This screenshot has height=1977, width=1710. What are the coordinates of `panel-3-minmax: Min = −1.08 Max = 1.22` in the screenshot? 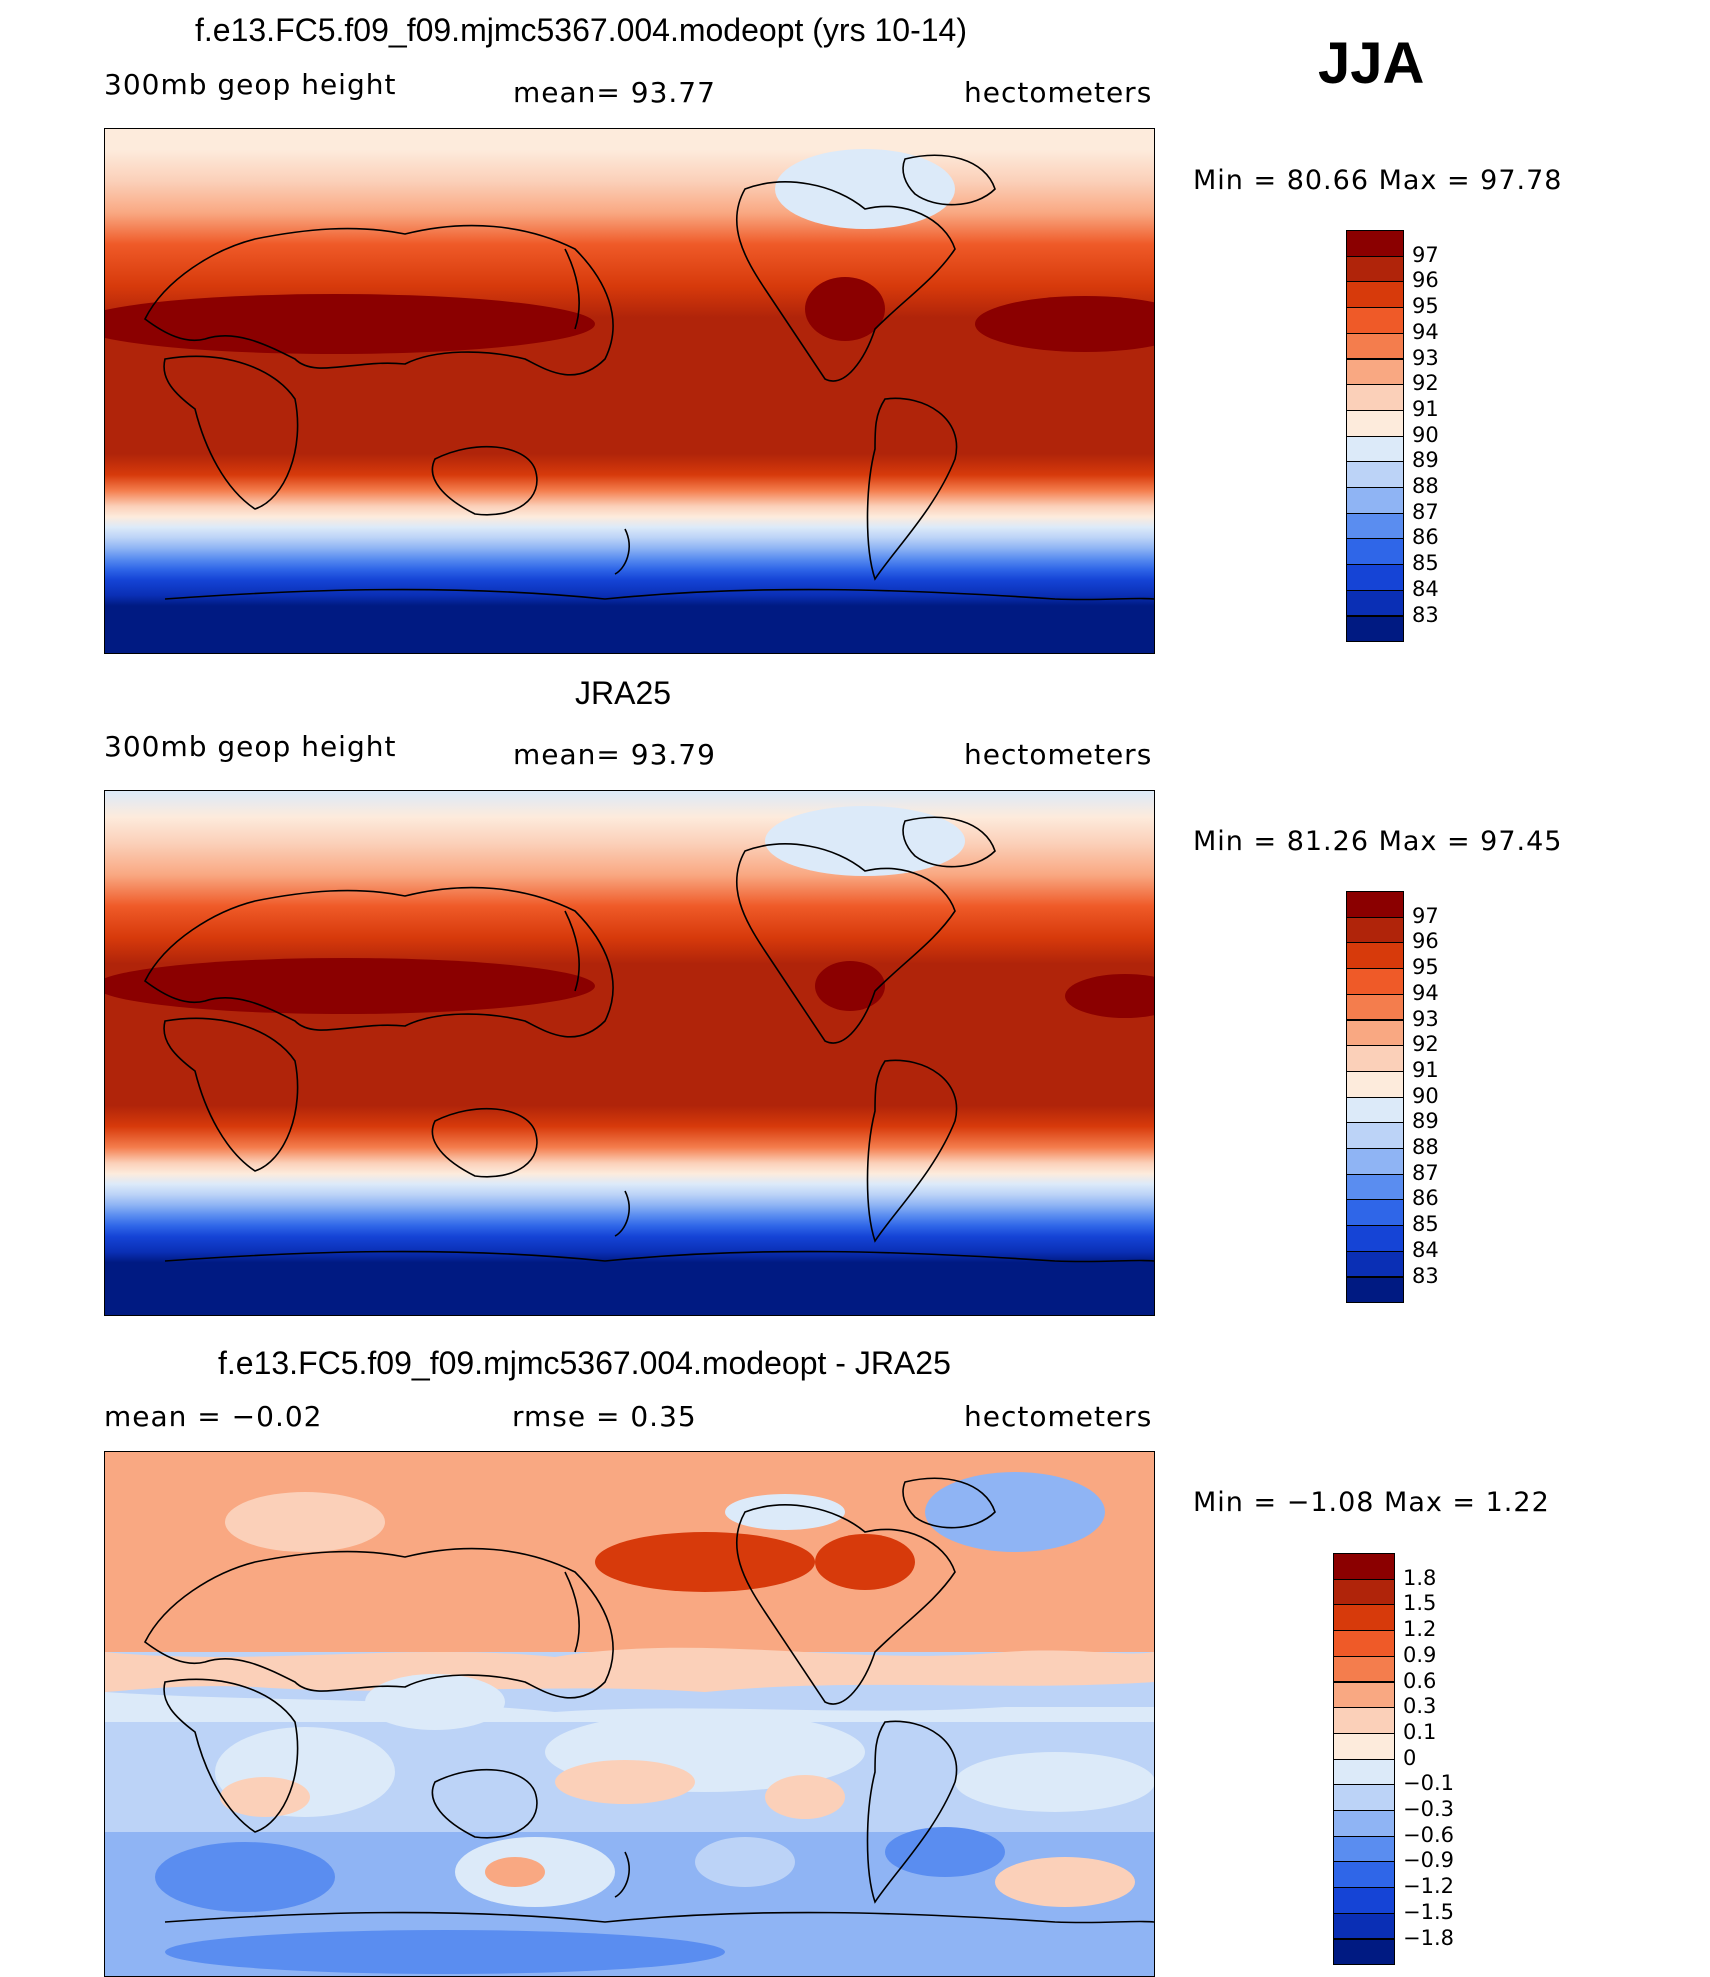 It's located at (1371, 1502).